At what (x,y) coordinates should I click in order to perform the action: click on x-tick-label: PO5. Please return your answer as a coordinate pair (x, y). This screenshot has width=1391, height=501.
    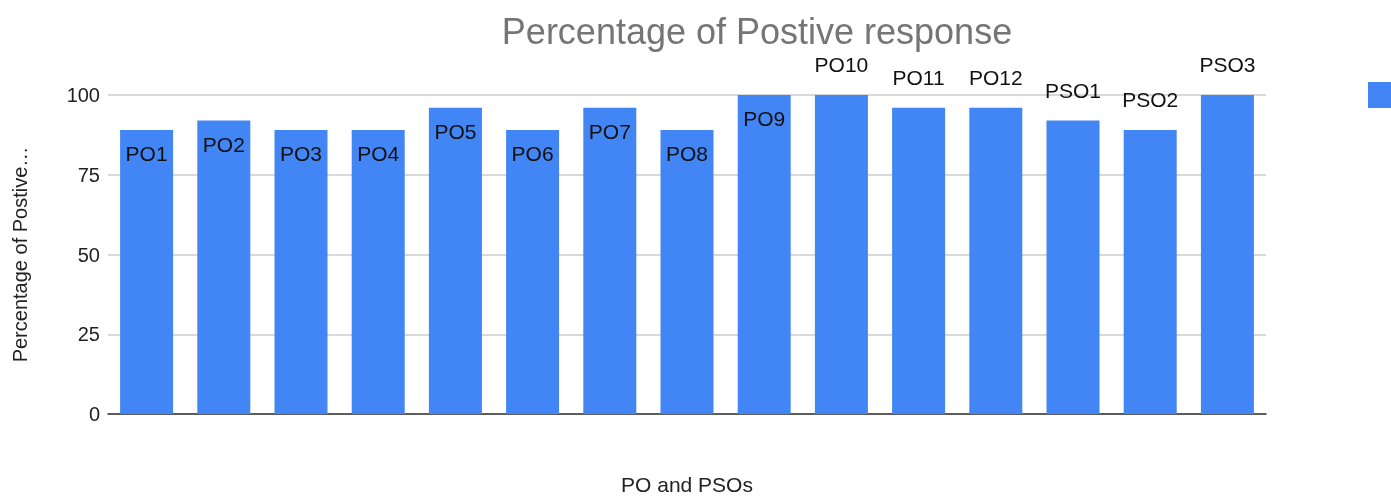
    Looking at the image, I should click on (455, 131).